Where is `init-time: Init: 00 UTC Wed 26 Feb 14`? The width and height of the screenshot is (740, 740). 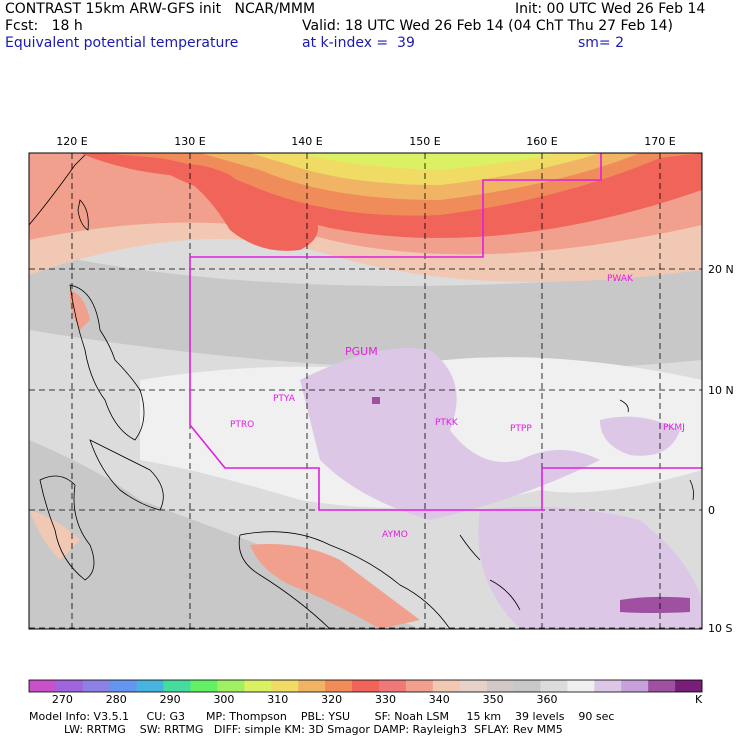
init-time: Init: 00 UTC Wed 26 Feb 14 is located at coordinates (610, 9).